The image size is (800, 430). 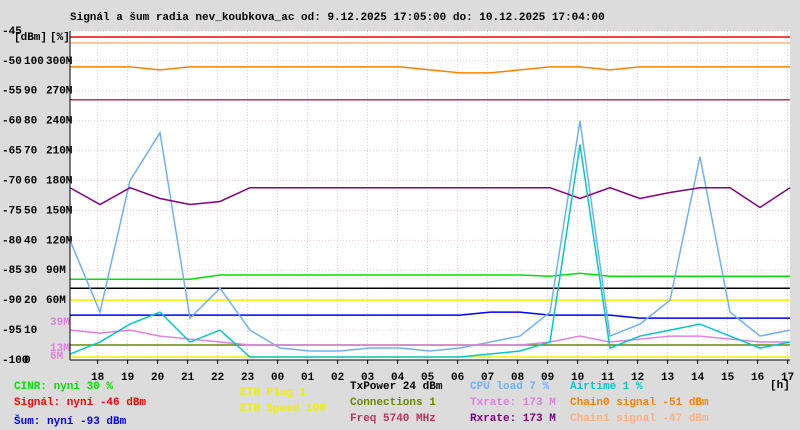 What do you see at coordinates (547, 378) in the screenshot?
I see `x-tick-label: 09` at bounding box center [547, 378].